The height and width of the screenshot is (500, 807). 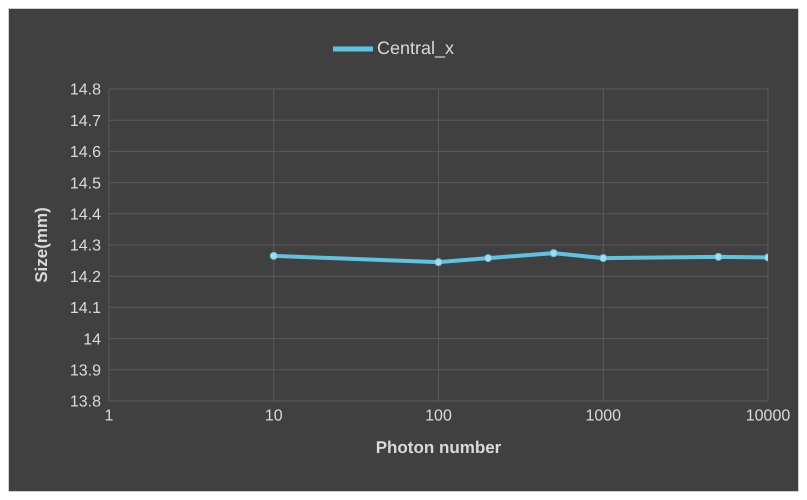 I want to click on x-tick-label: 1000, so click(x=603, y=415).